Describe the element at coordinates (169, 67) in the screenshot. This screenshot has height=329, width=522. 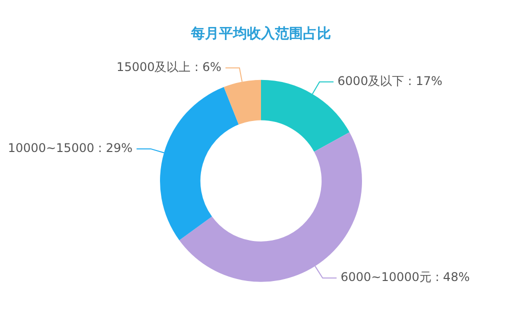
I see `slice-label: 15000及以上 : 6%` at that location.